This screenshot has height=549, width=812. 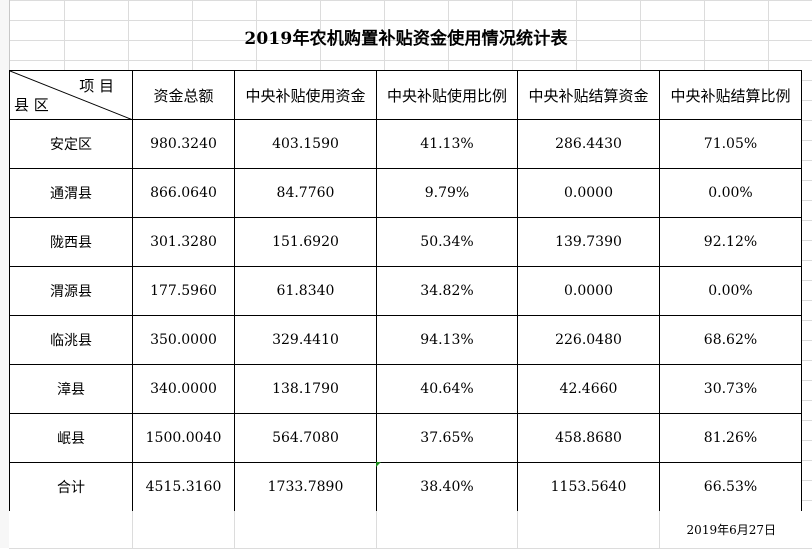 What do you see at coordinates (96, 86) in the screenshot?
I see `column-axis-label: 项 目` at bounding box center [96, 86].